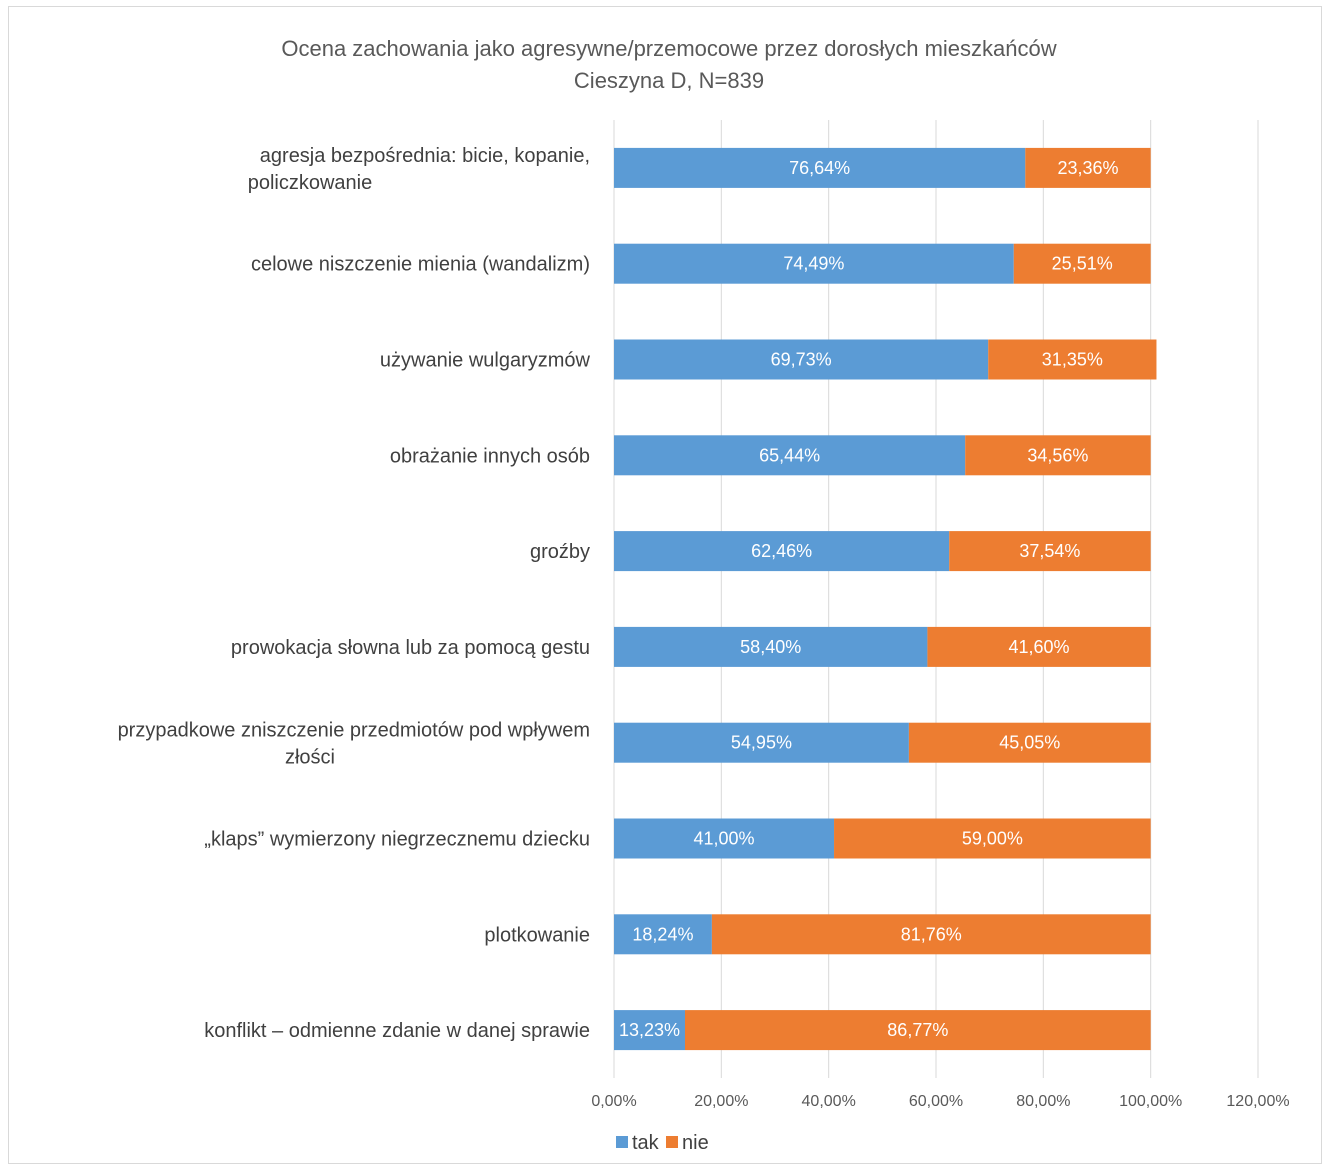 Image resolution: width=1330 pixels, height=1171 pixels. I want to click on data-label-tak-9: 13,23%, so click(649, 1030).